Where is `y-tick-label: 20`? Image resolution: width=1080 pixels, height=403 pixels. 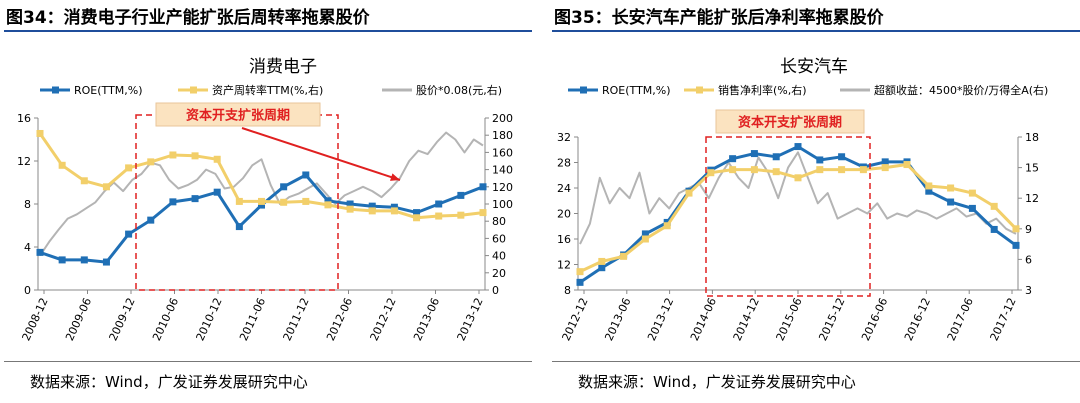 y-tick-label: 20 is located at coordinates (564, 214).